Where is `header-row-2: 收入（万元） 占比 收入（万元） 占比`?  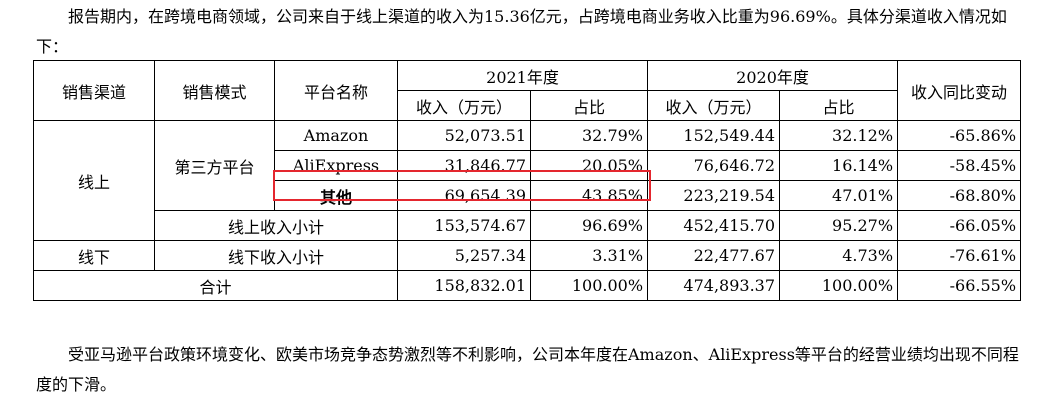
header-row-2: 收入（万元） 占比 收入（万元） 占比 is located at coordinates (527, 105).